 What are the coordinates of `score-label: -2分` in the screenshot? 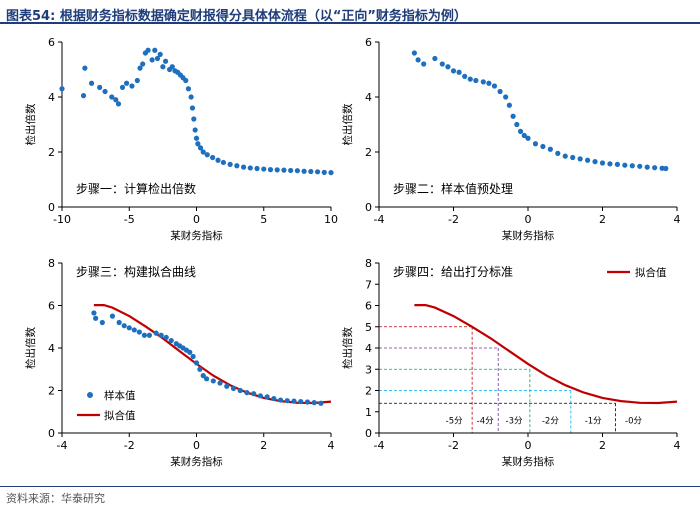 It's located at (550, 421).